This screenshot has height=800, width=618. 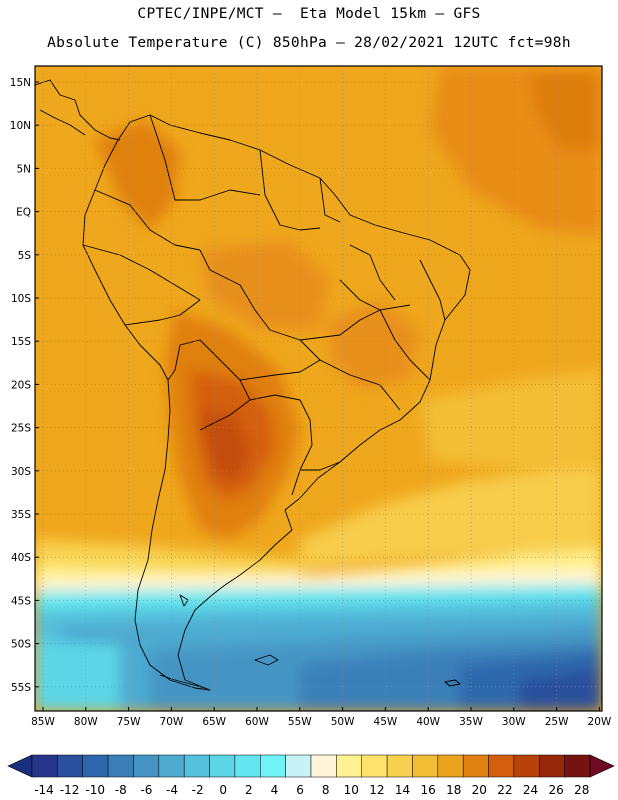 What do you see at coordinates (70, 790) in the screenshot?
I see `colorbar-label: -12` at bounding box center [70, 790].